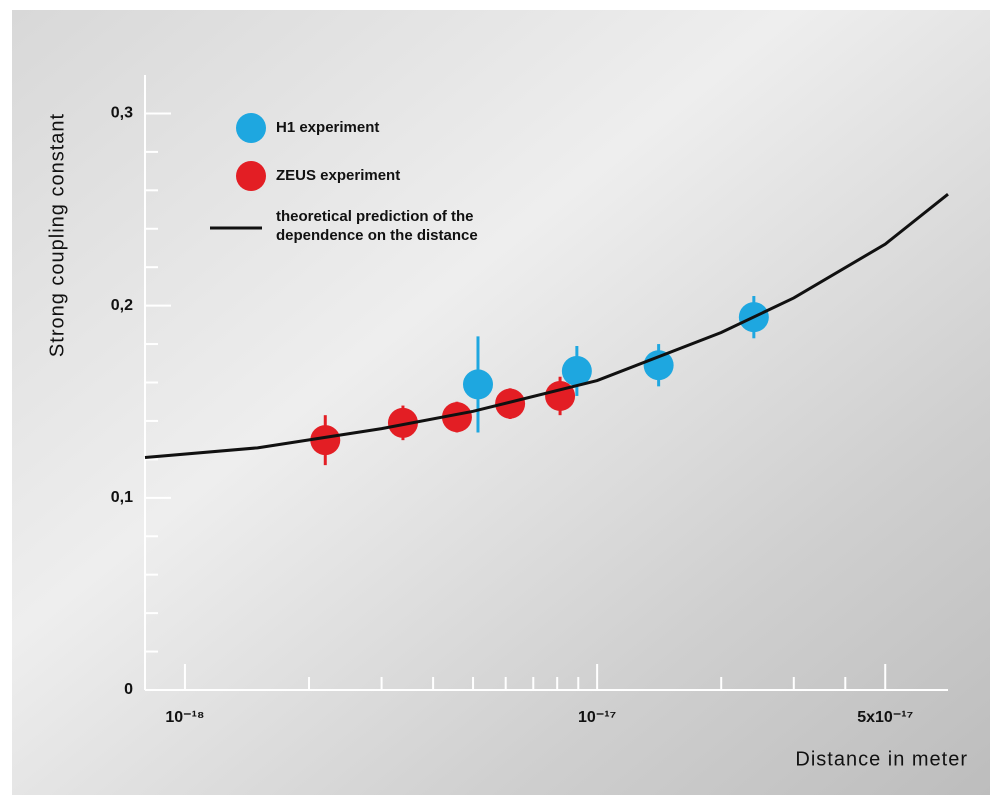  What do you see at coordinates (885, 717) in the screenshot?
I see `x-tick-label: 5x10⁻¹⁷` at bounding box center [885, 717].